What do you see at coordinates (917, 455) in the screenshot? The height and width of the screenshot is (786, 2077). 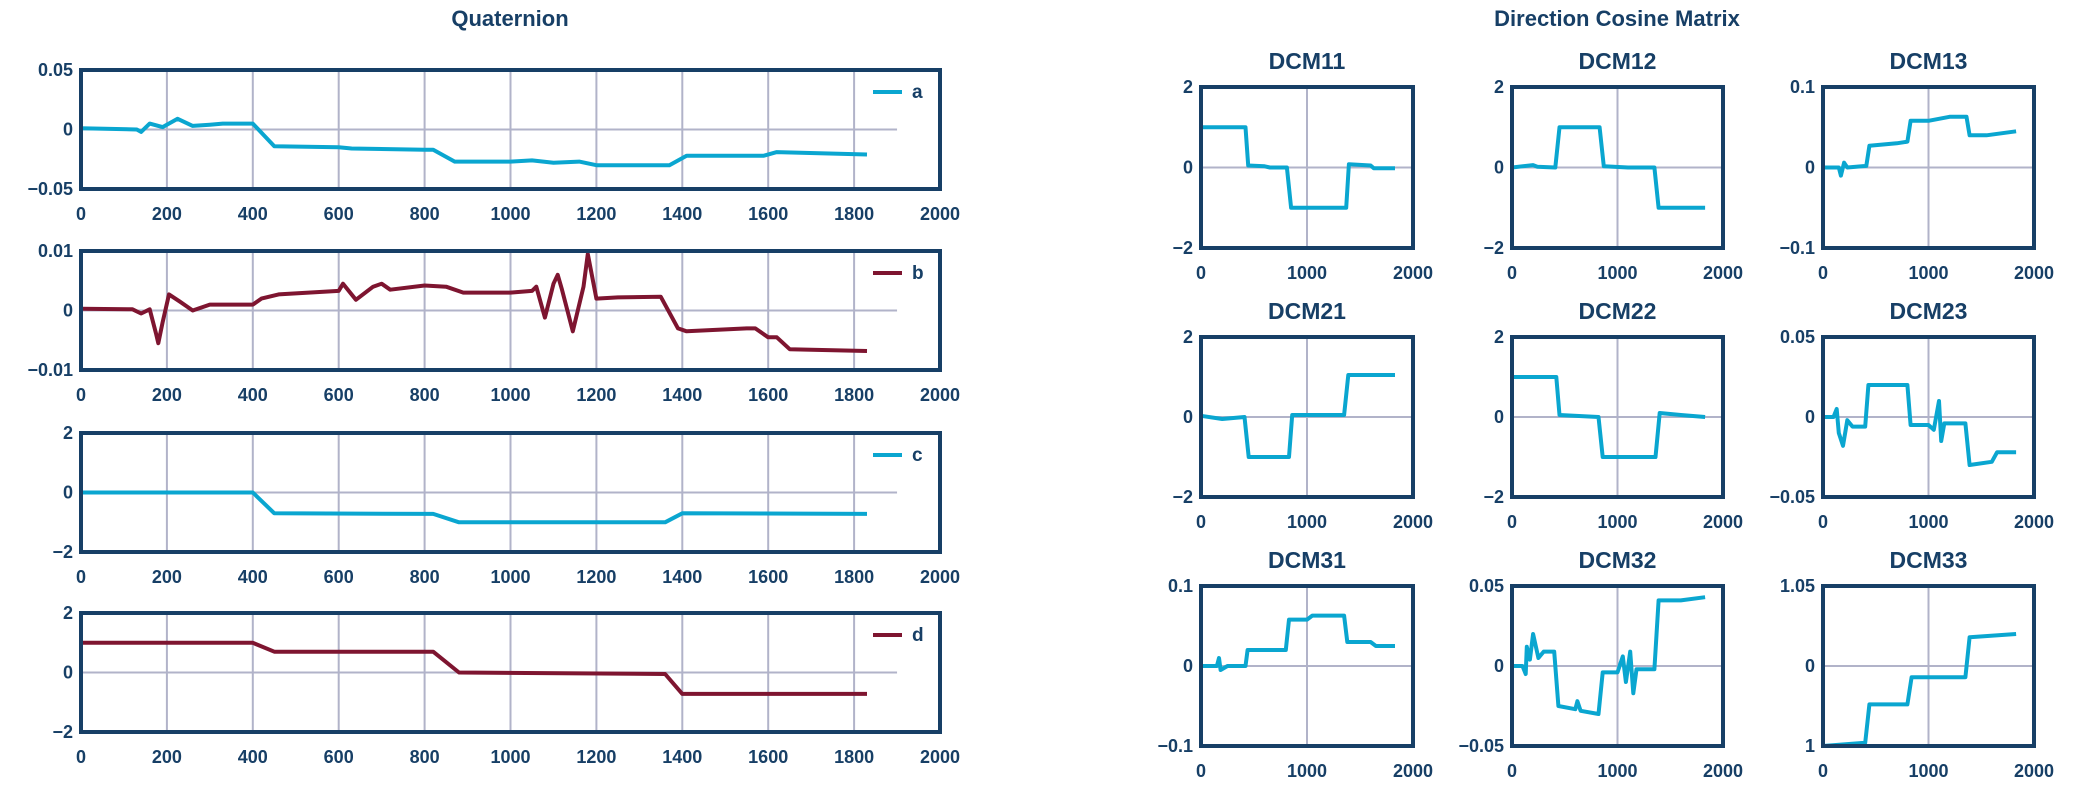 I see `legend-label: c` at bounding box center [917, 455].